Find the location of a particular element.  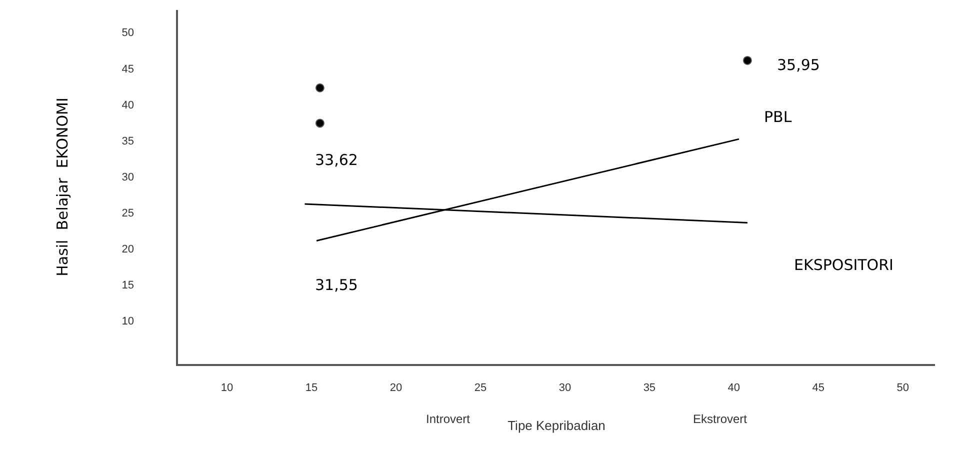

y-tick-label: 10 is located at coordinates (128, 322).